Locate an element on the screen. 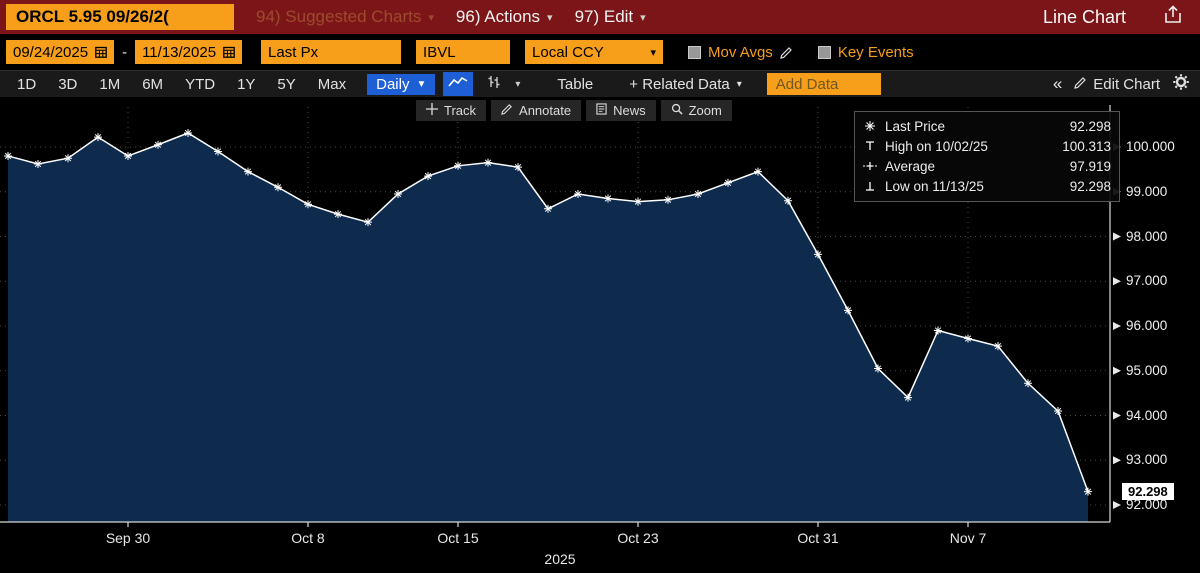 The width and height of the screenshot is (1200, 573). y-axis-label: 96.000 is located at coordinates (1147, 325).